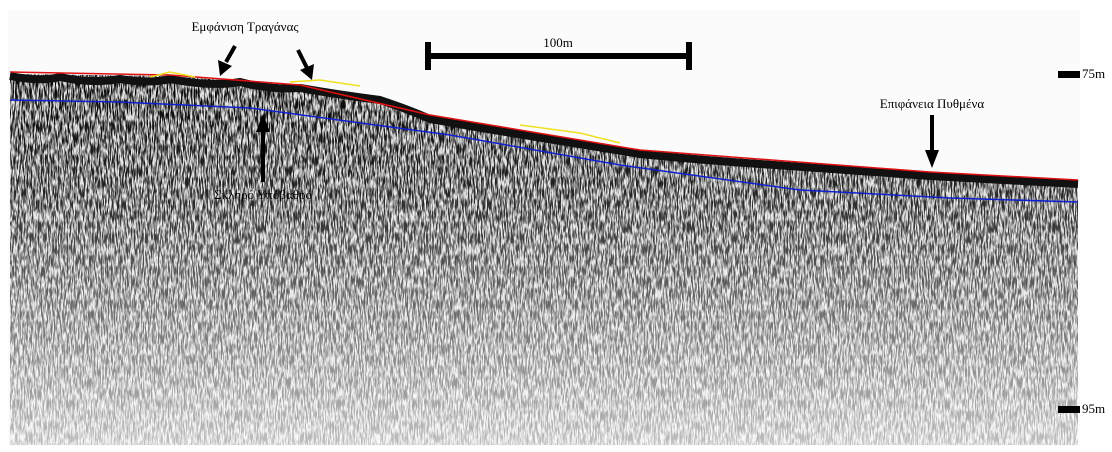  Describe the element at coordinates (263, 194) in the screenshot. I see `annotation: Σκληρό Υπόβαθρο` at that location.